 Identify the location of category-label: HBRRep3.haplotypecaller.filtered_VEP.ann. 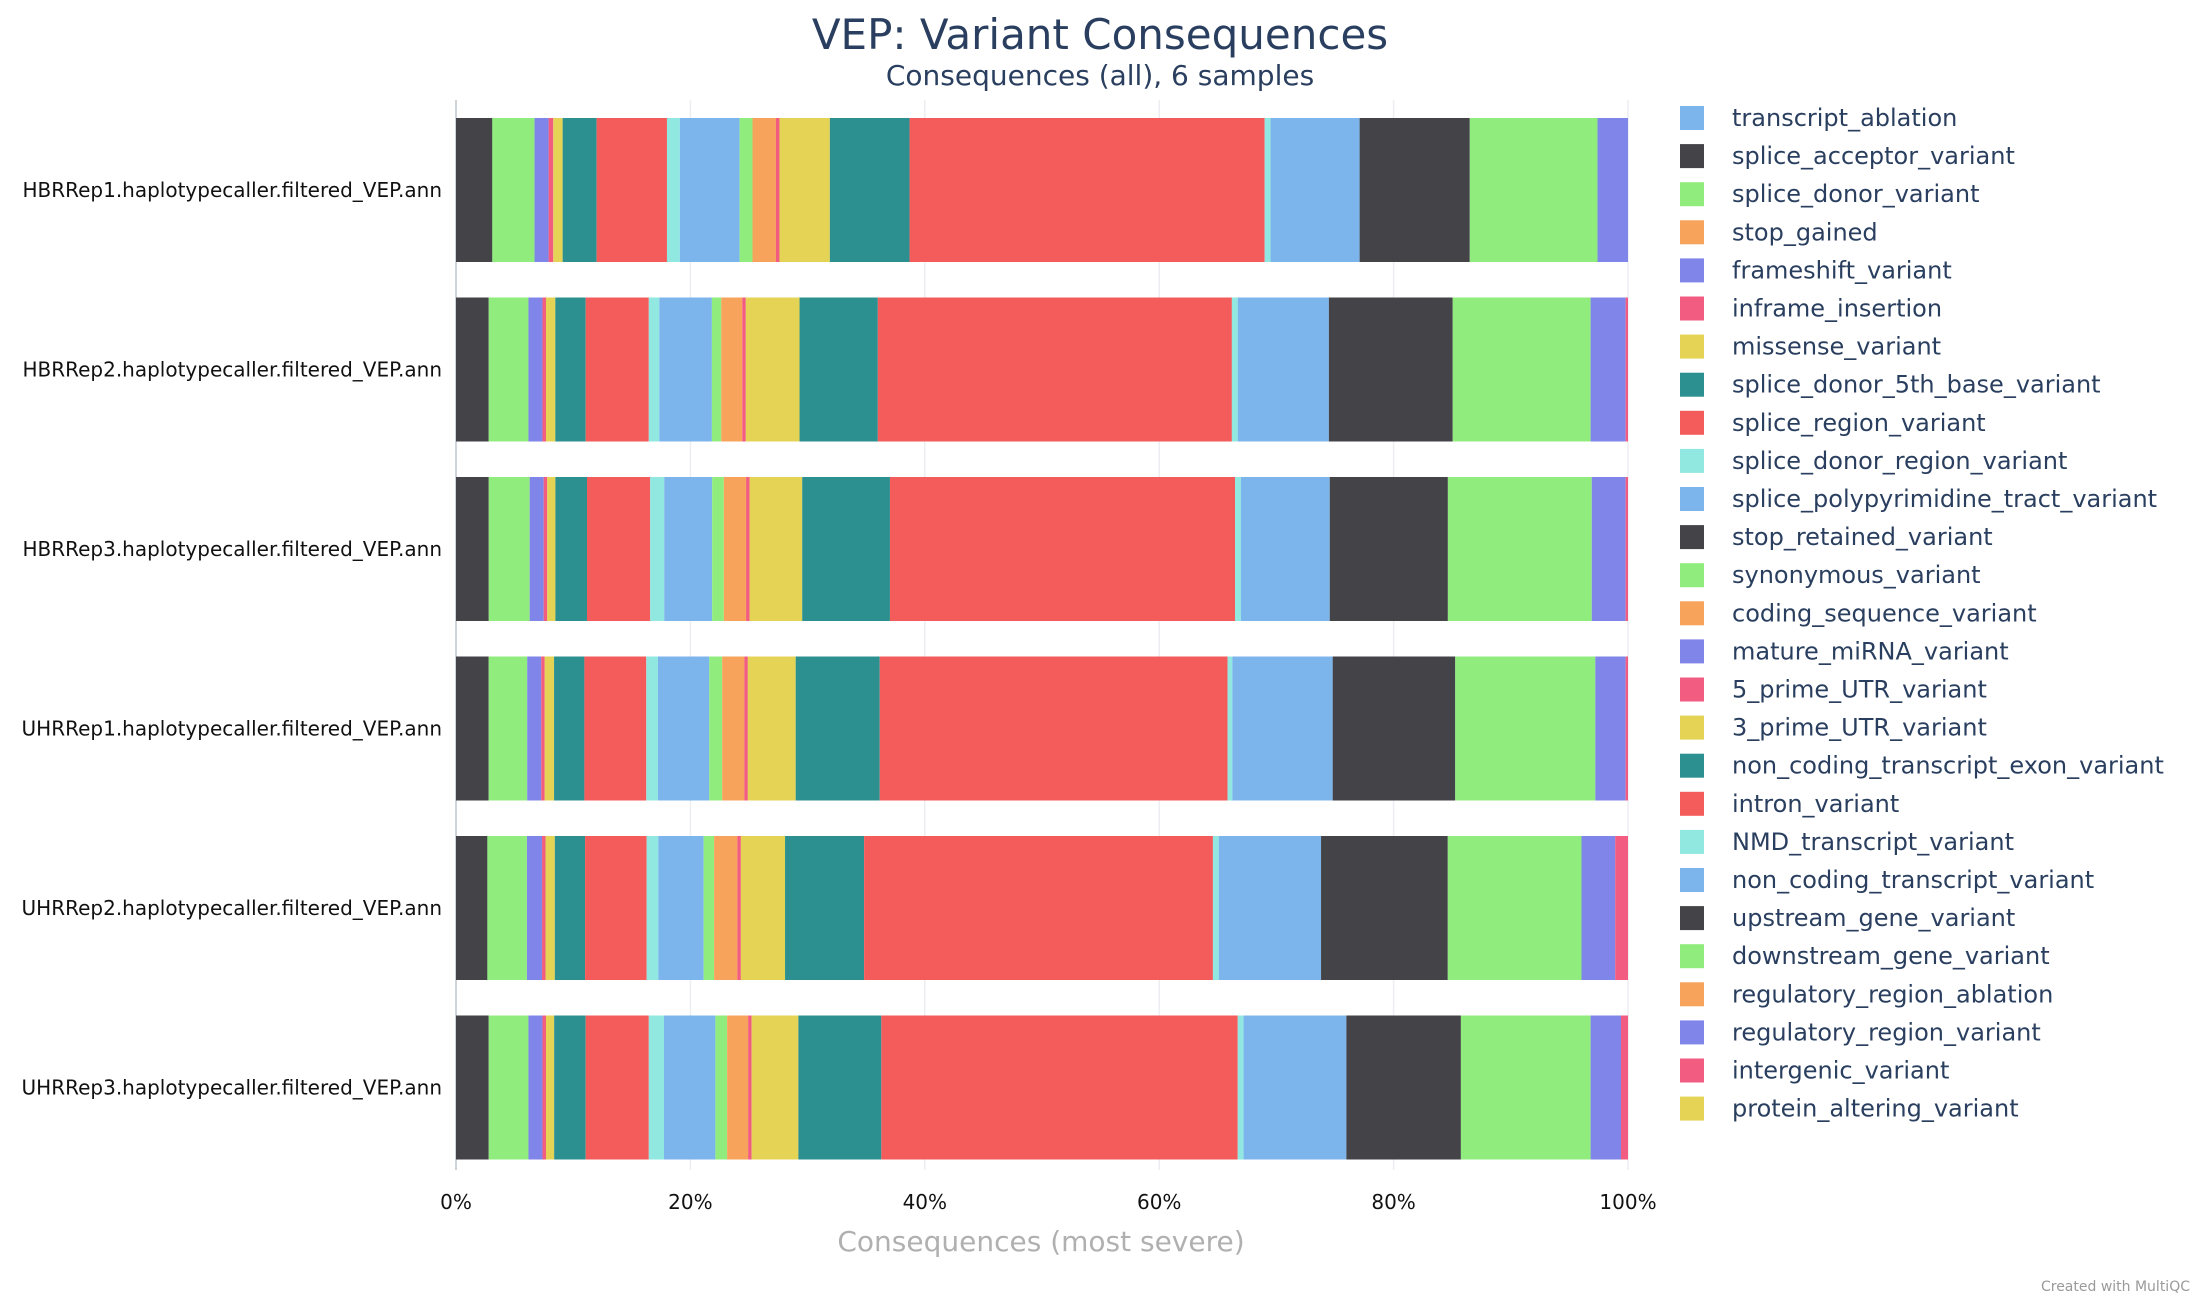
(232, 549).